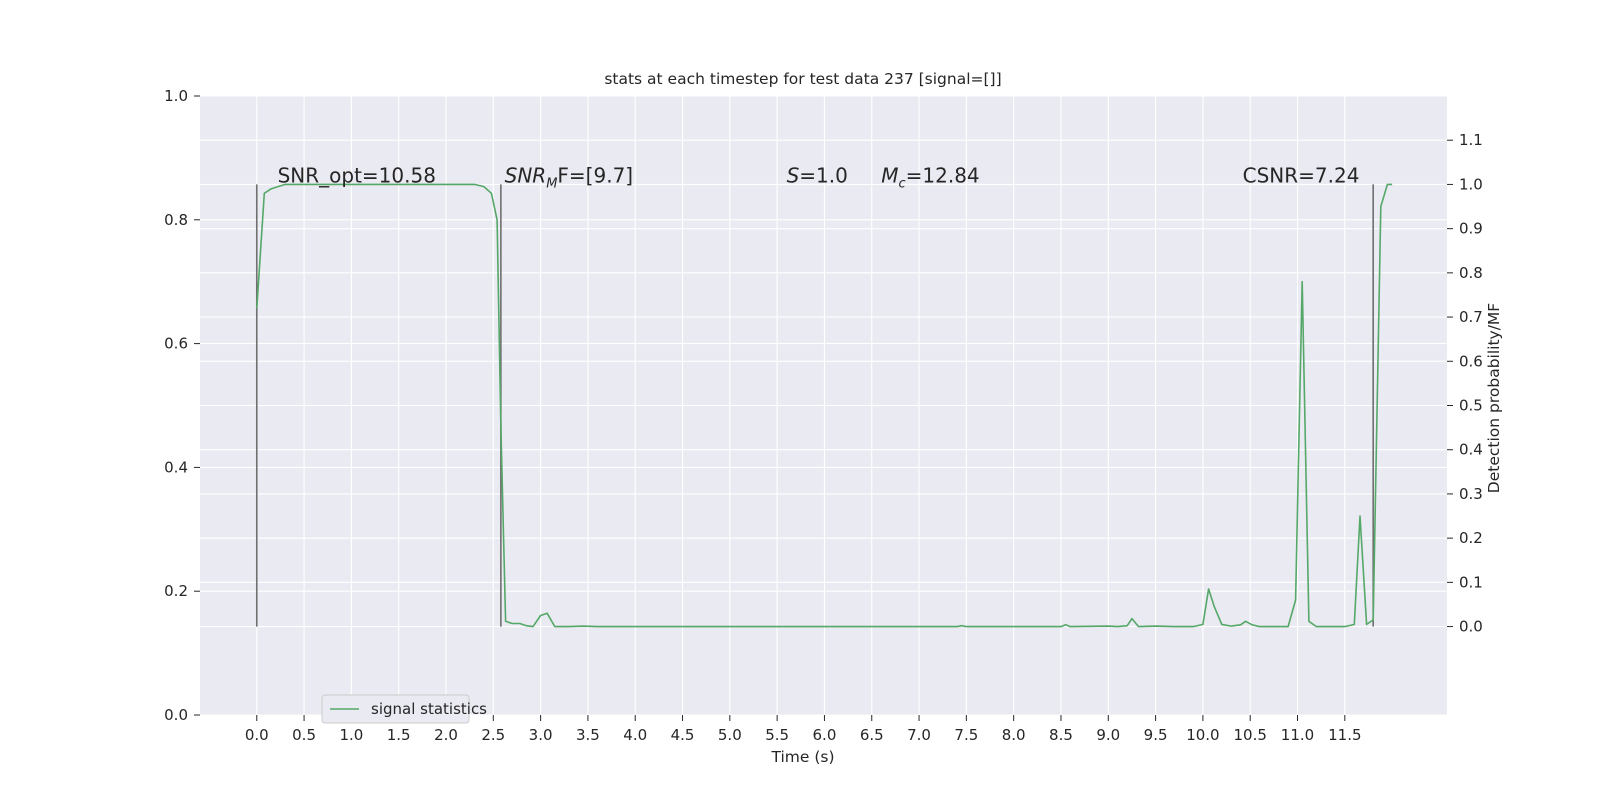 Image resolution: width=1600 pixels, height=800 pixels. Describe the element at coordinates (1471, 229) in the screenshot. I see `right-y-tick-label: 0.9` at that location.